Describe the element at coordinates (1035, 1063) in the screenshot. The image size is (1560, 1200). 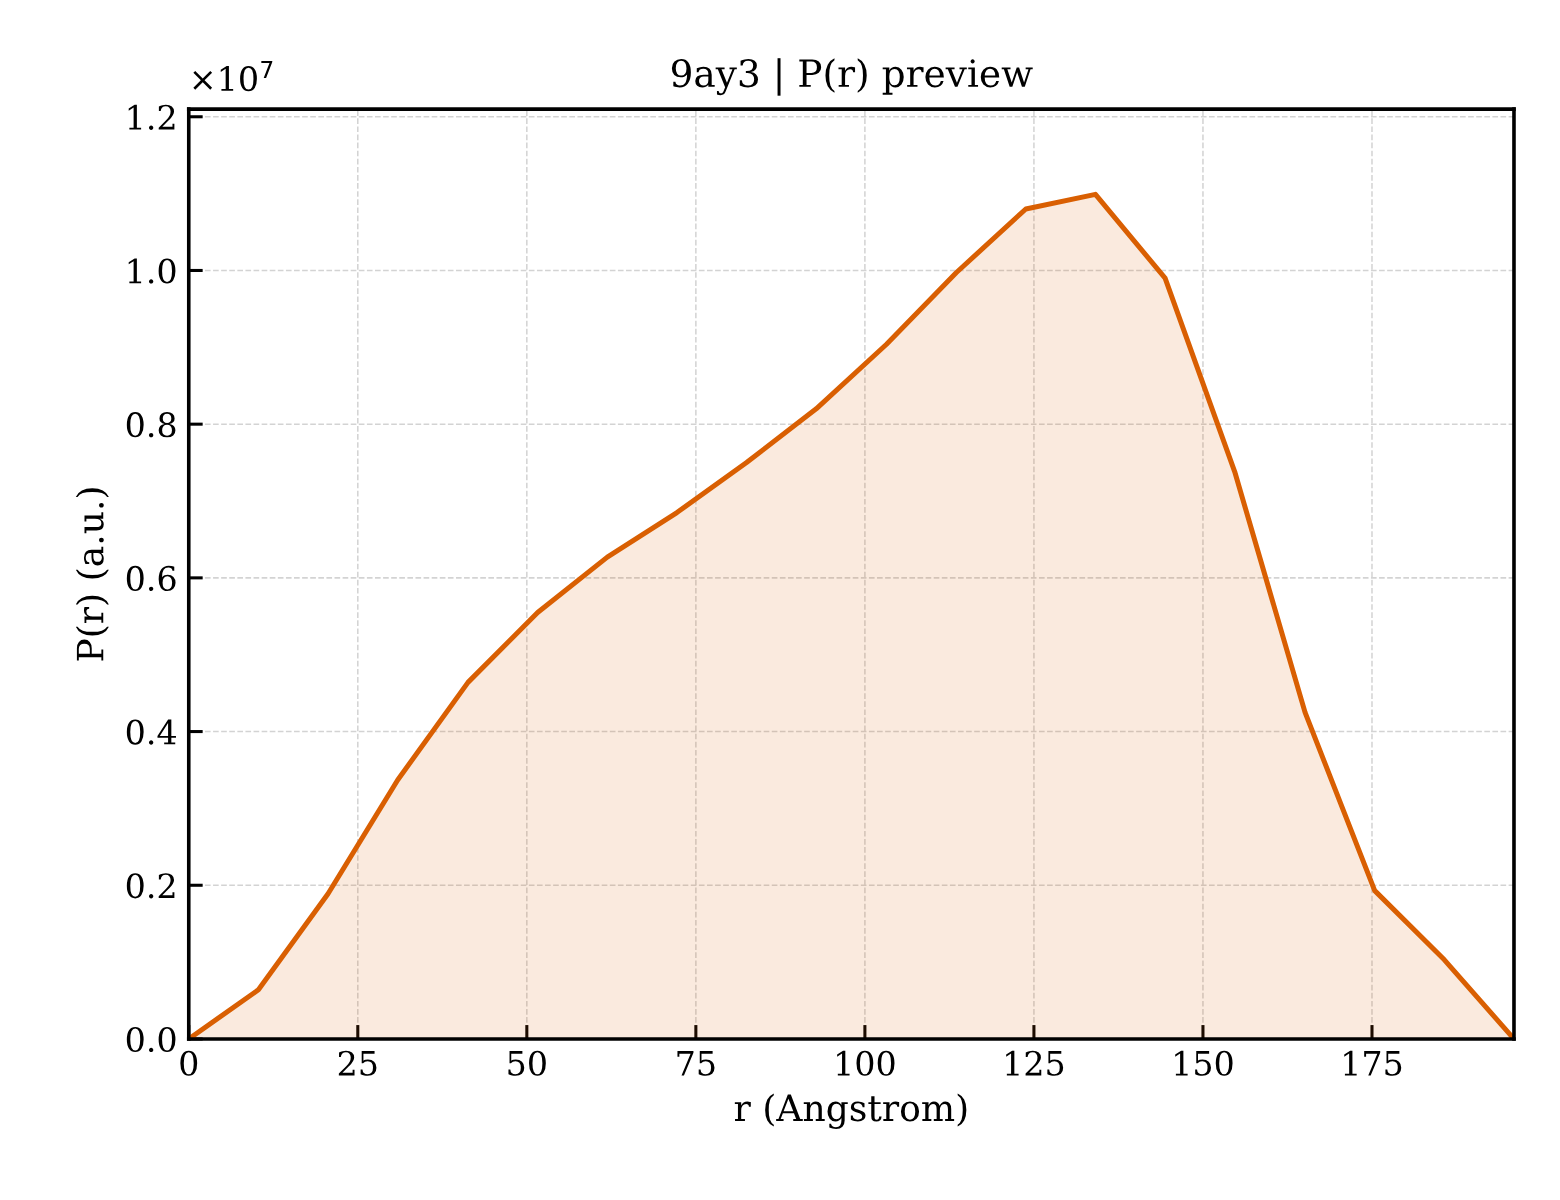
I see `x-tick-label: 125` at that location.